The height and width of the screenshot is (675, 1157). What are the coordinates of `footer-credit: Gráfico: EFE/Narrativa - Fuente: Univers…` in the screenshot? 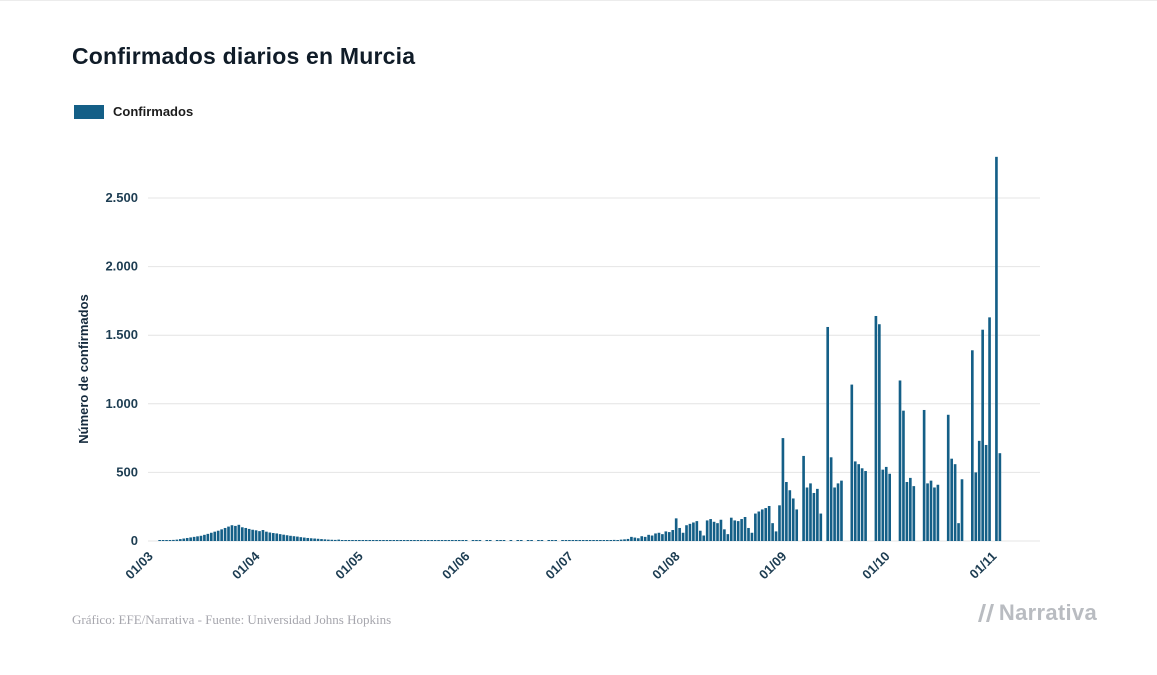 It's located at (232, 619).